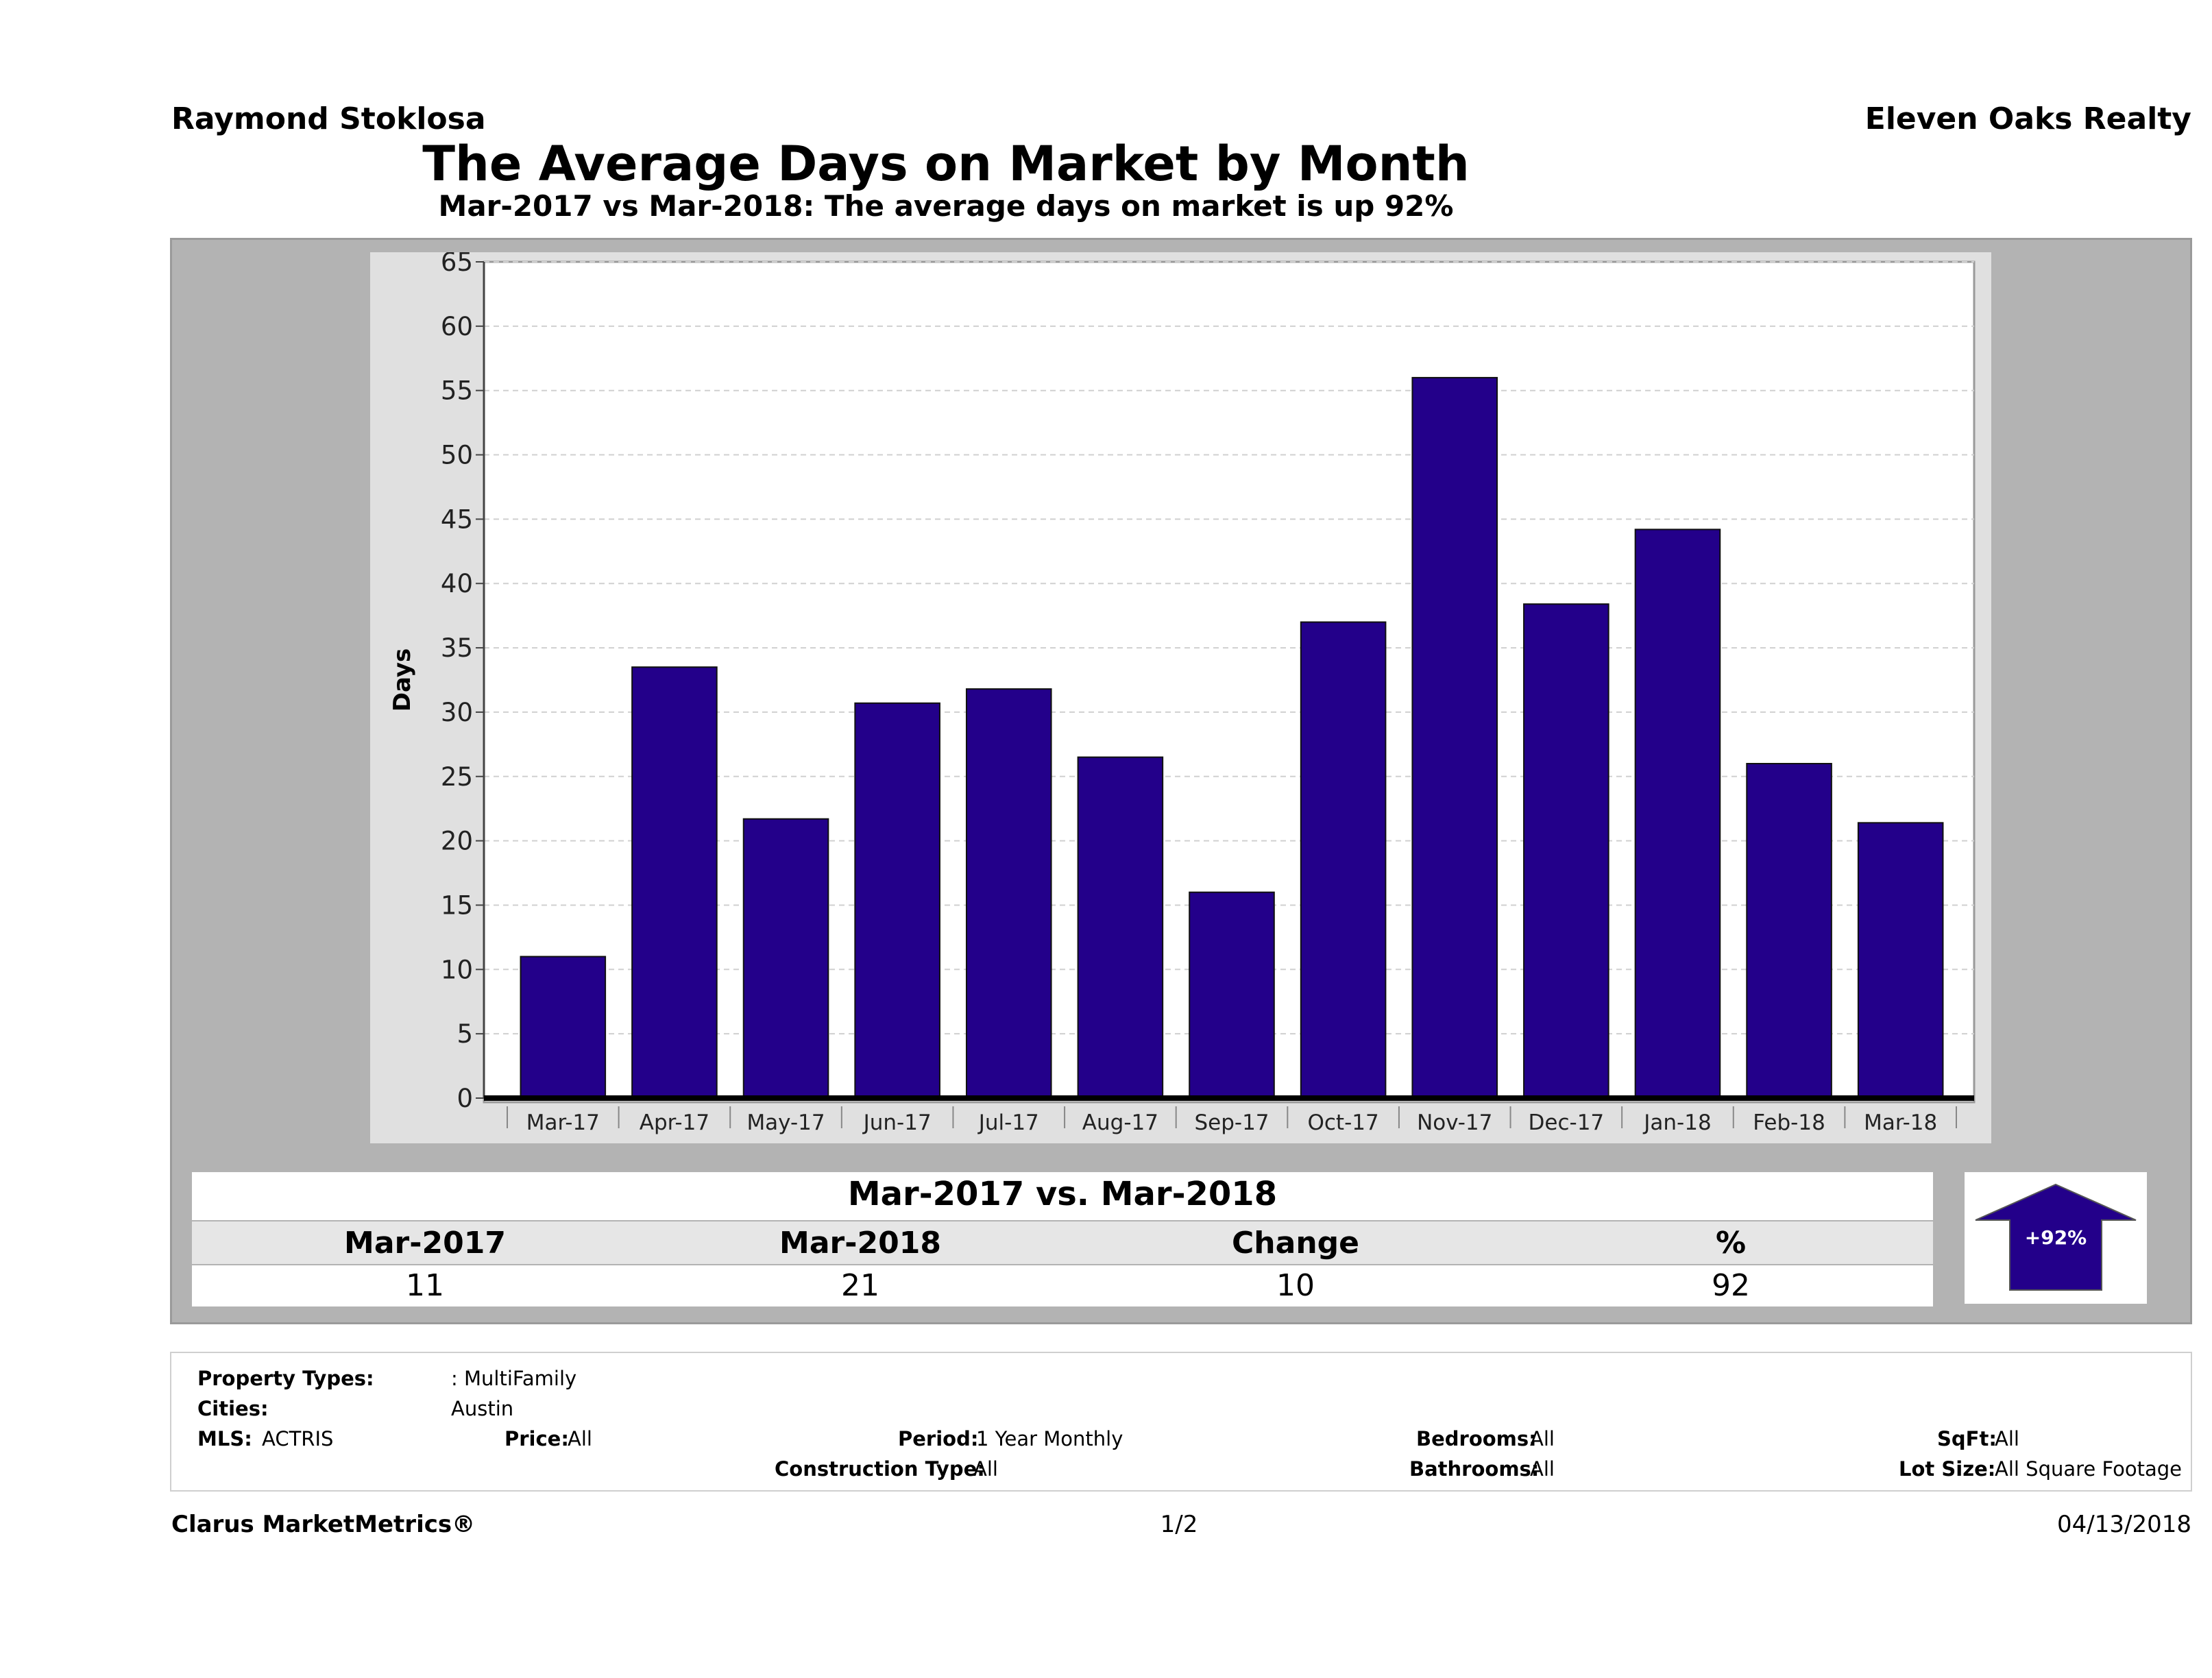  Describe the element at coordinates (1454, 1122) in the screenshot. I see `x-tick-label: Nov-17` at that location.